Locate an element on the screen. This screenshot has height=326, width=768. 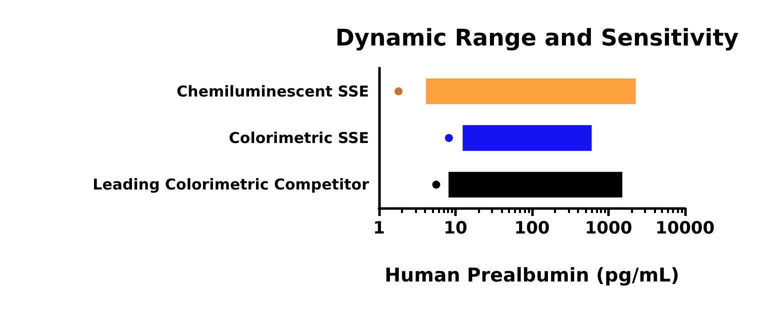
x-tick-label: 10000 is located at coordinates (685, 228).